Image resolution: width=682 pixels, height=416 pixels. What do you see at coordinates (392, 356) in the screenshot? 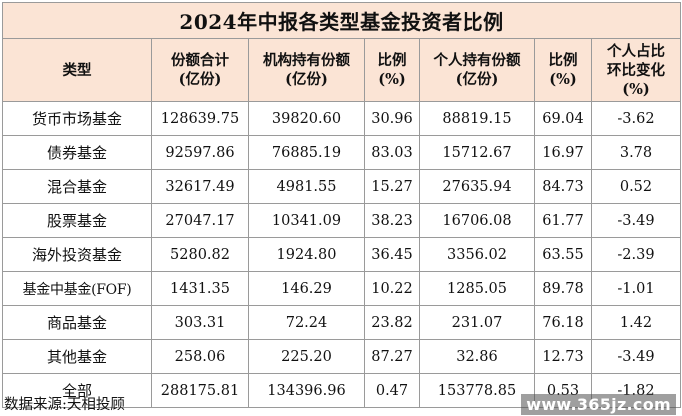
I see `cell-inst-ratio: 87.27` at bounding box center [392, 356].